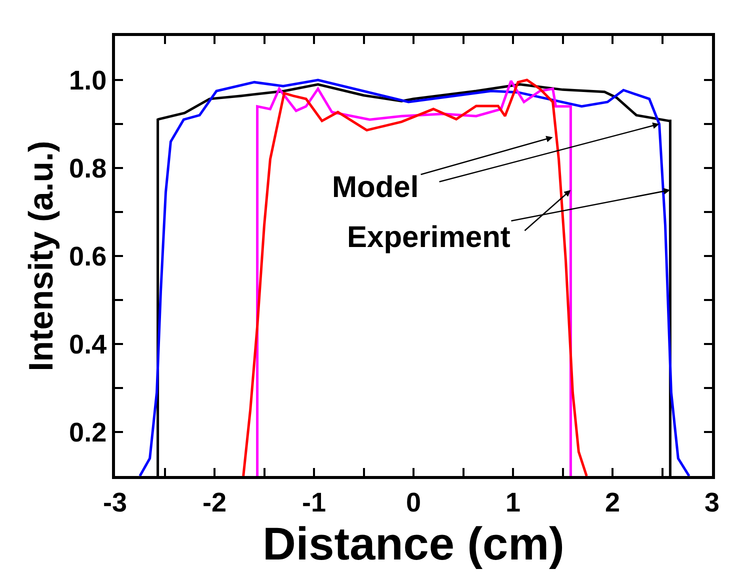 Image resolution: width=731 pixels, height=576 pixels. Describe the element at coordinates (88, 80) in the screenshot. I see `y-tick-label: 1.0` at that location.